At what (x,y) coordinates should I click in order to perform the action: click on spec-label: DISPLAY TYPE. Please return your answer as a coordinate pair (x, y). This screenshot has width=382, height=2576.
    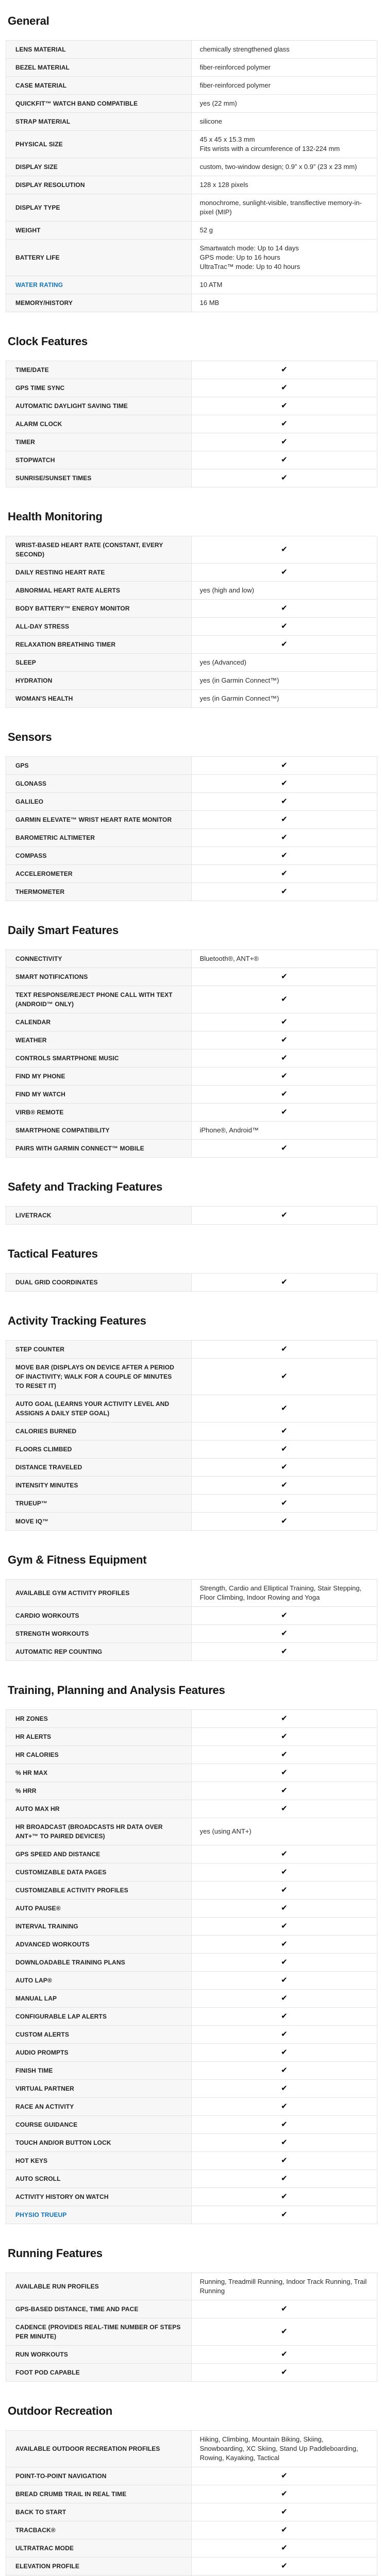
    Looking at the image, I should click on (99, 207).